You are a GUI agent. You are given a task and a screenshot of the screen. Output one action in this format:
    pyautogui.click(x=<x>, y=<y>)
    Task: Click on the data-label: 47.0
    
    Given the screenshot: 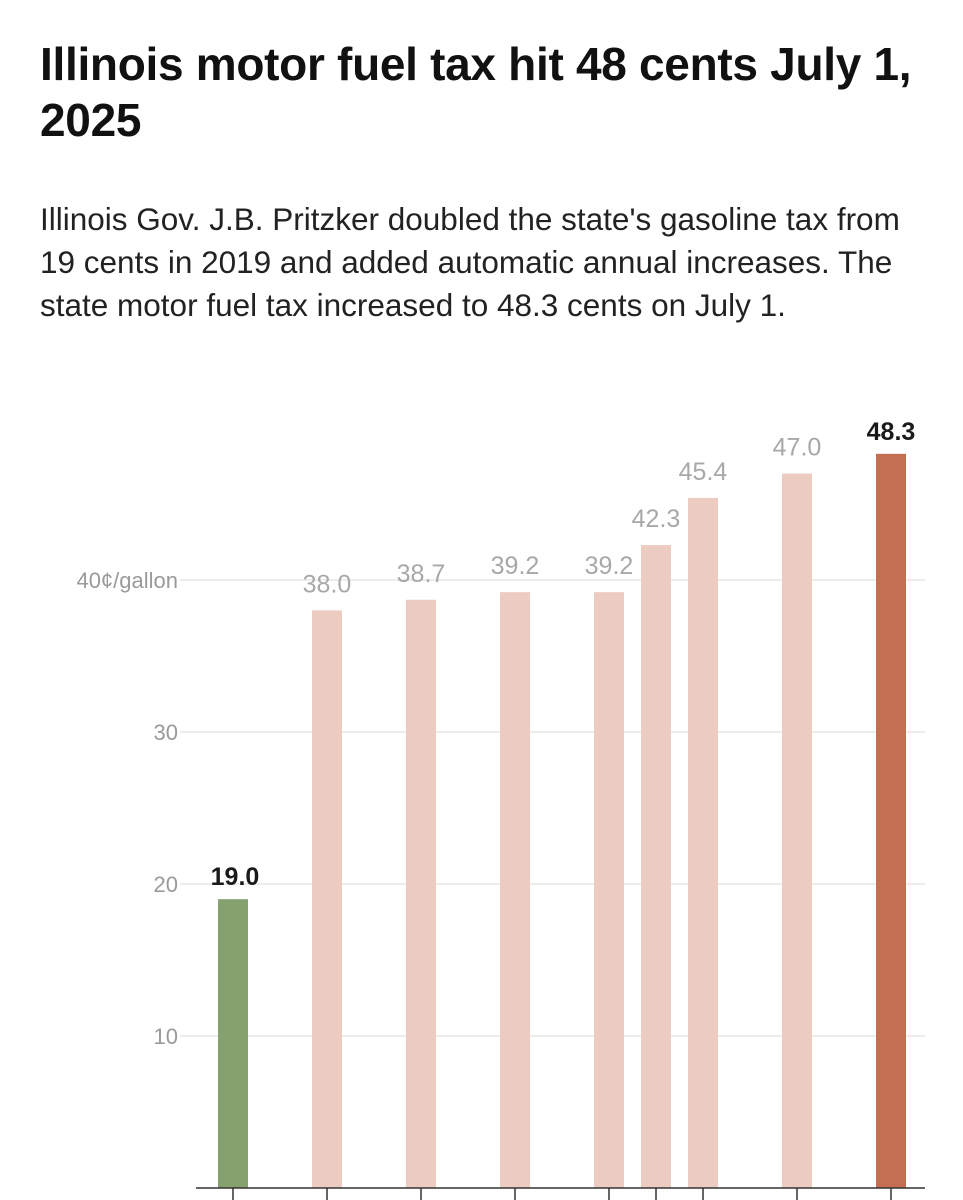 What is the action you would take?
    pyautogui.click(x=797, y=448)
    